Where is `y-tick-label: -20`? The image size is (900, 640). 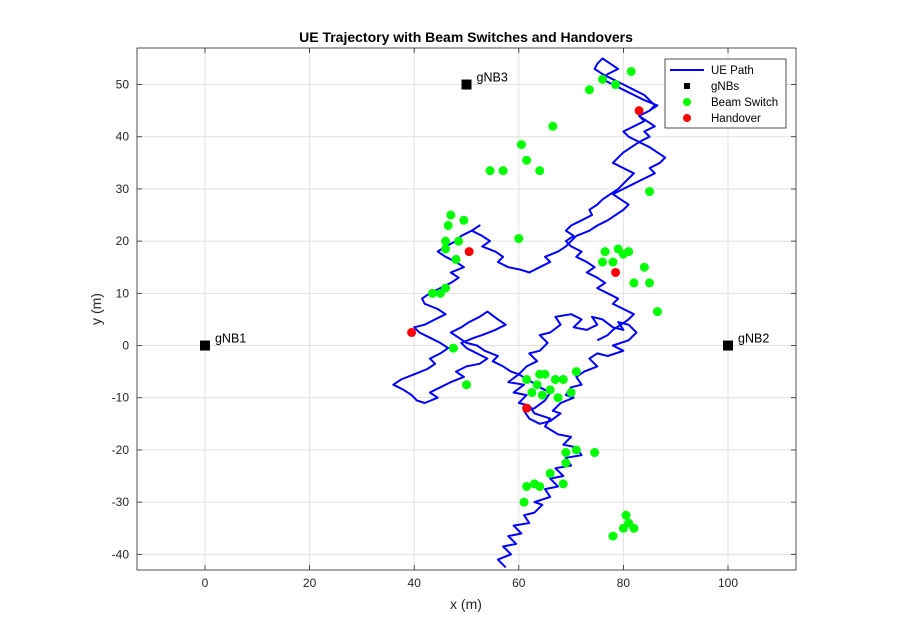
y-tick-label: -20 is located at coordinates (121, 450).